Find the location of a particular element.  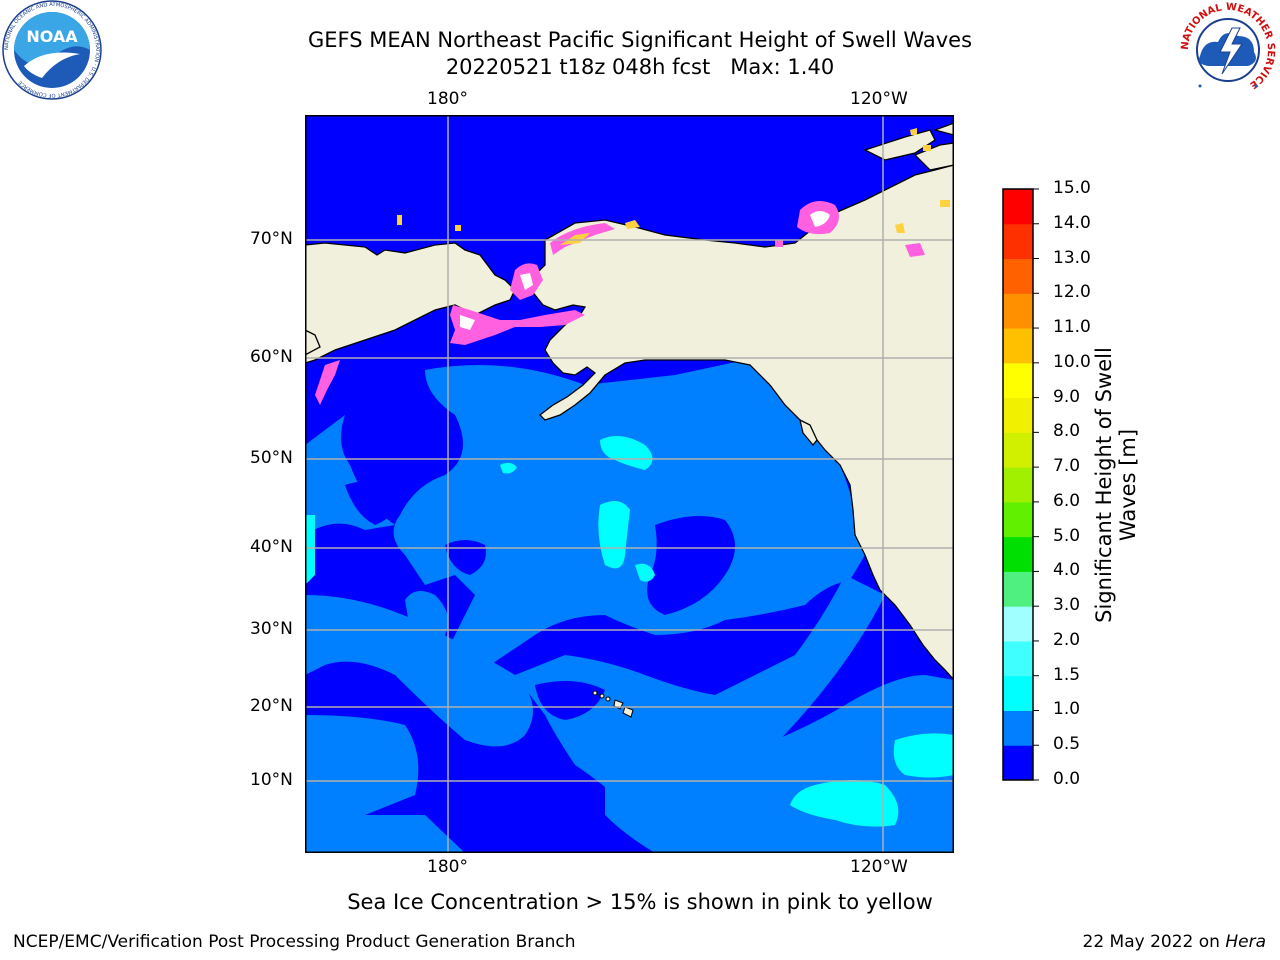

colorbar-tick-label: 14.0 is located at coordinates (1072, 222).